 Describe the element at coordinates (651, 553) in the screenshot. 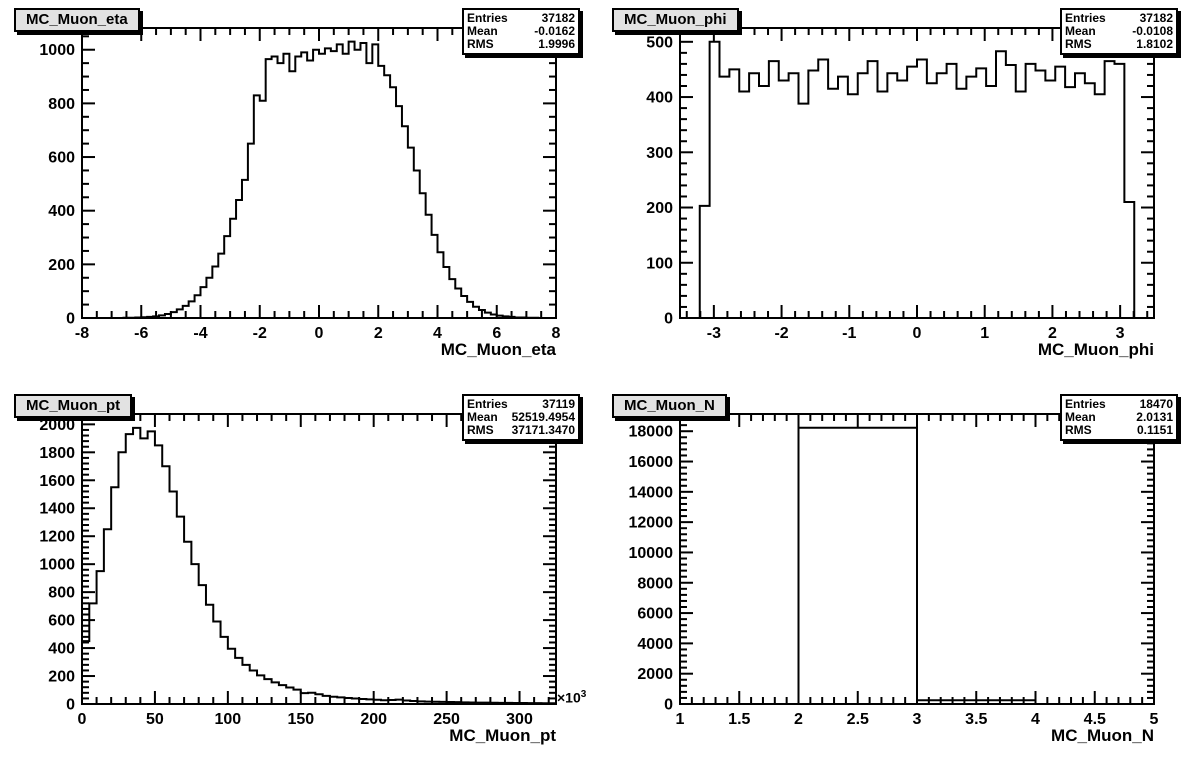

I see `svg-text: 10000` at that location.